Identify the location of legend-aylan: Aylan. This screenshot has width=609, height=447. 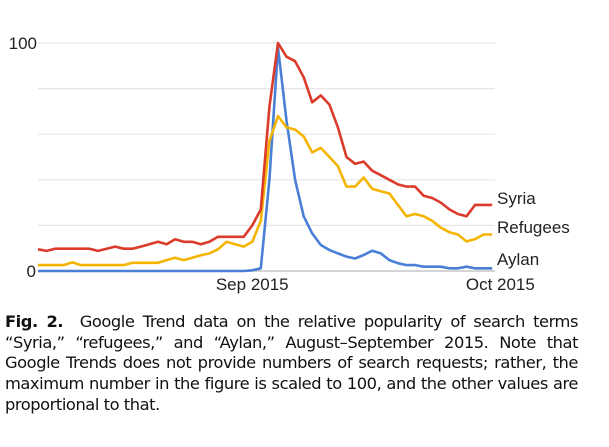
(518, 259).